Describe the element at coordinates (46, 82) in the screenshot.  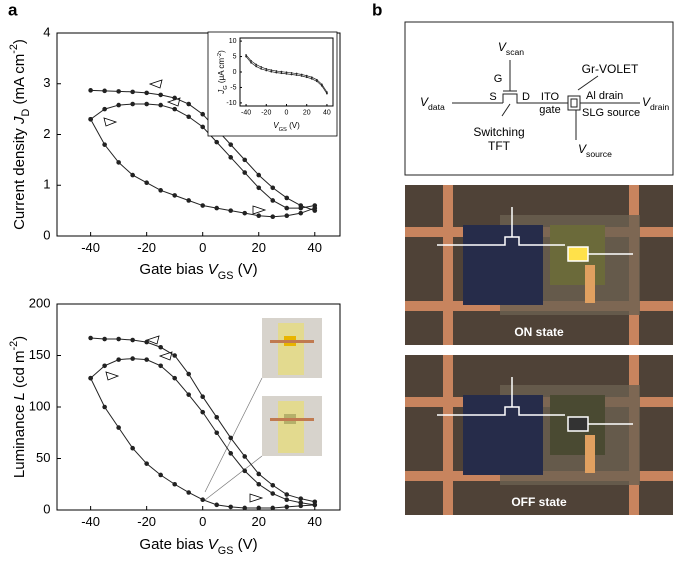
I see `y-tick-label: 3` at that location.